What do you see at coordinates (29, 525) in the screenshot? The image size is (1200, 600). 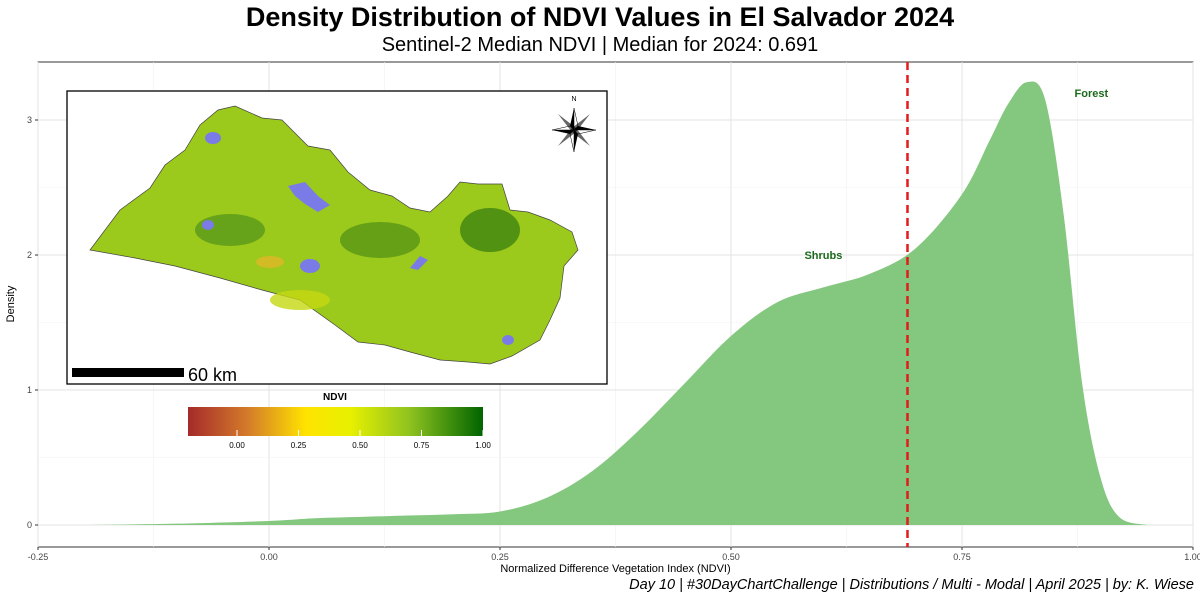 I see `y-tick-label: 0` at bounding box center [29, 525].